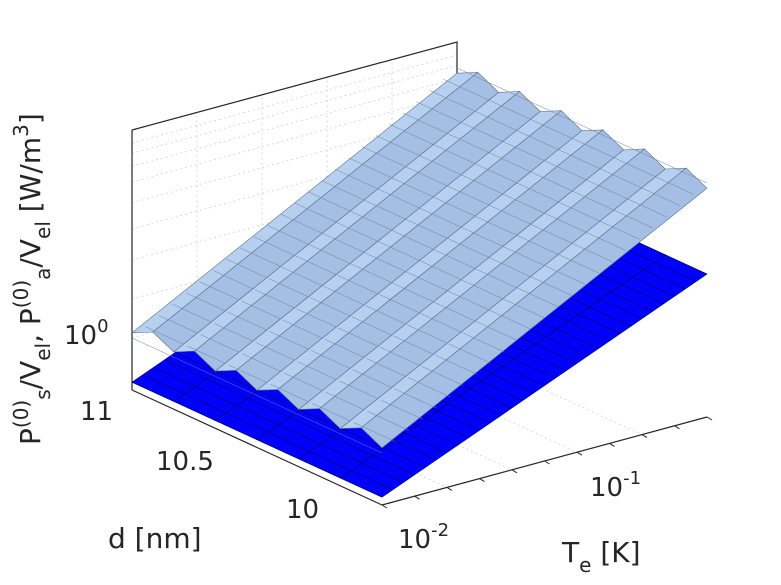  What do you see at coordinates (96, 412) in the screenshot?
I see `y-tick-label: 11` at bounding box center [96, 412].